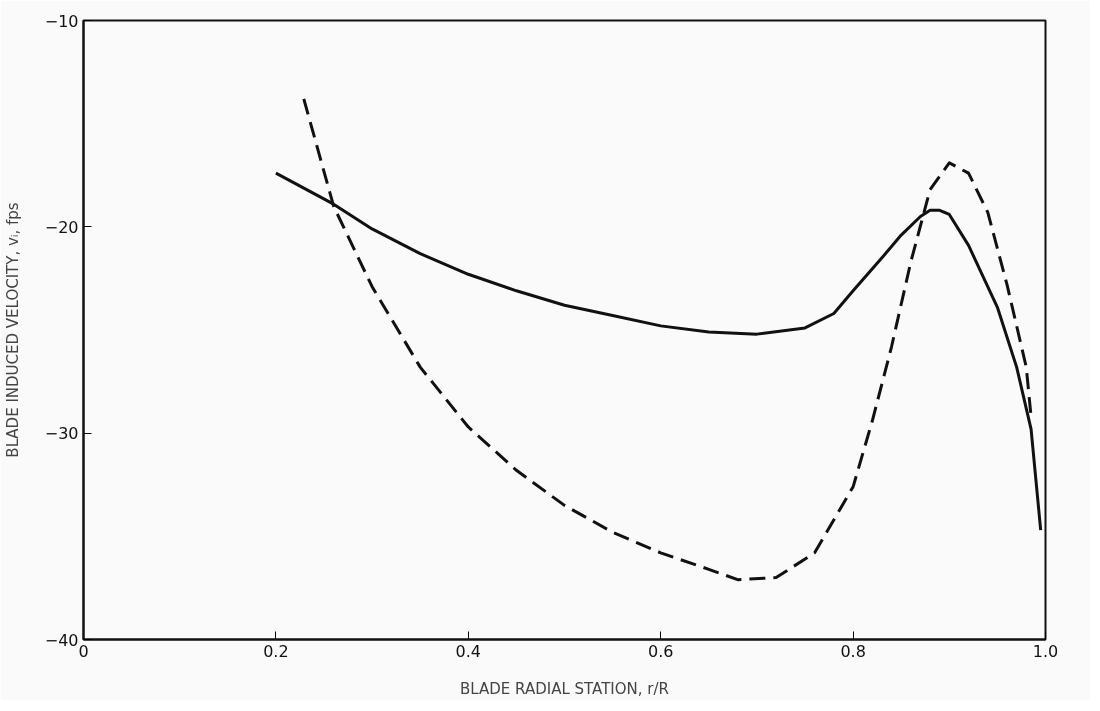  I want to click on x-axis-title: BLADE RADIAL STATION, r/R, so click(564, 688).